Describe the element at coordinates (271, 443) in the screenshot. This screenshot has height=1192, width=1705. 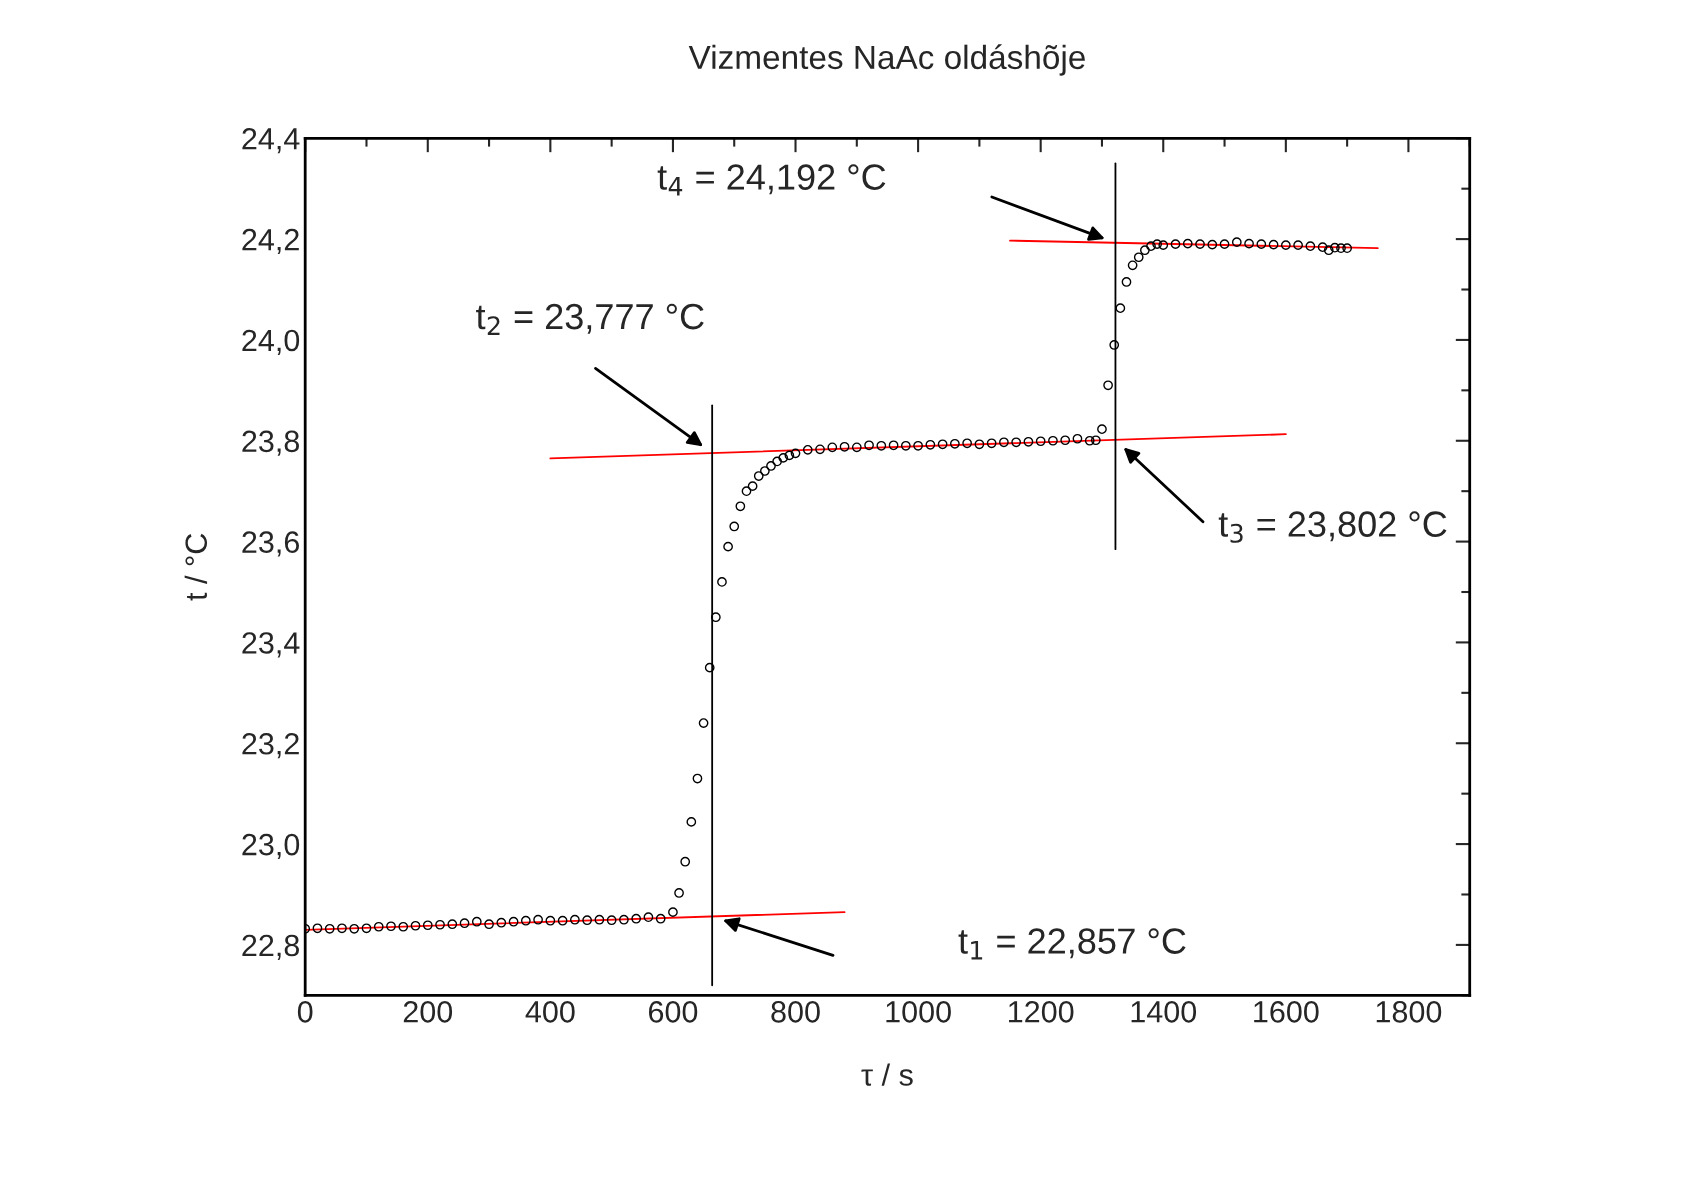
I see `y-tick-label: 23,8` at that location.